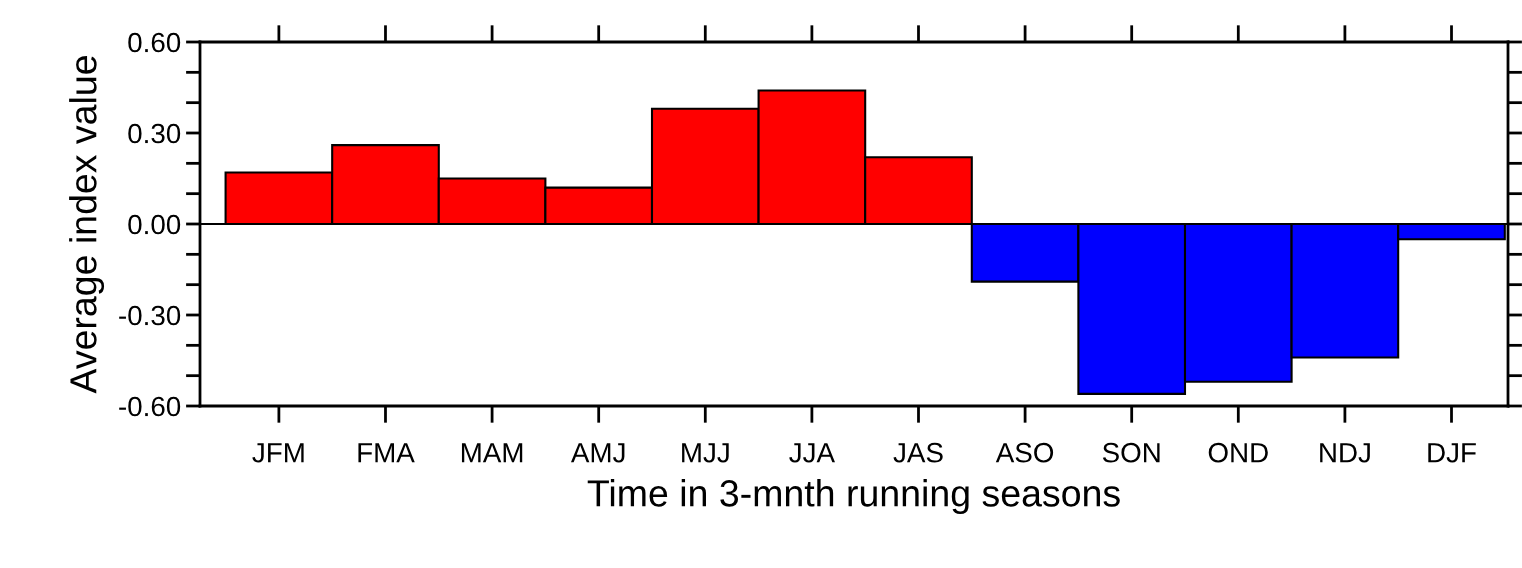  Describe the element at coordinates (1452, 453) in the screenshot. I see `x-tick-label: DJF` at that location.